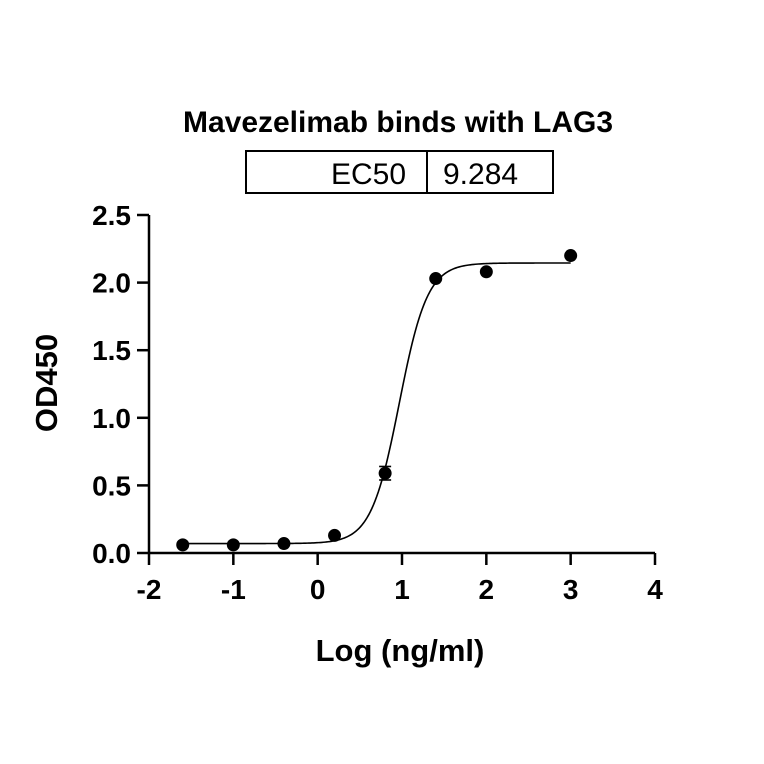 Image resolution: width=764 pixels, height=764 pixels. I want to click on ec50-table: EC50 9.284, so click(399, 172).